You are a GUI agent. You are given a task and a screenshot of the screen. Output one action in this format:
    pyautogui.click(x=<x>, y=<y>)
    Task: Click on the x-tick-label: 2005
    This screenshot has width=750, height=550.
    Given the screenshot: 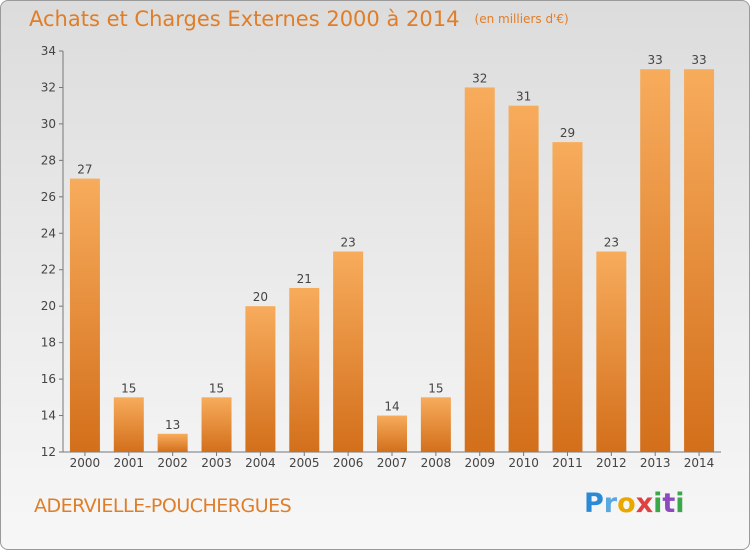 What is the action you would take?
    pyautogui.click(x=304, y=463)
    